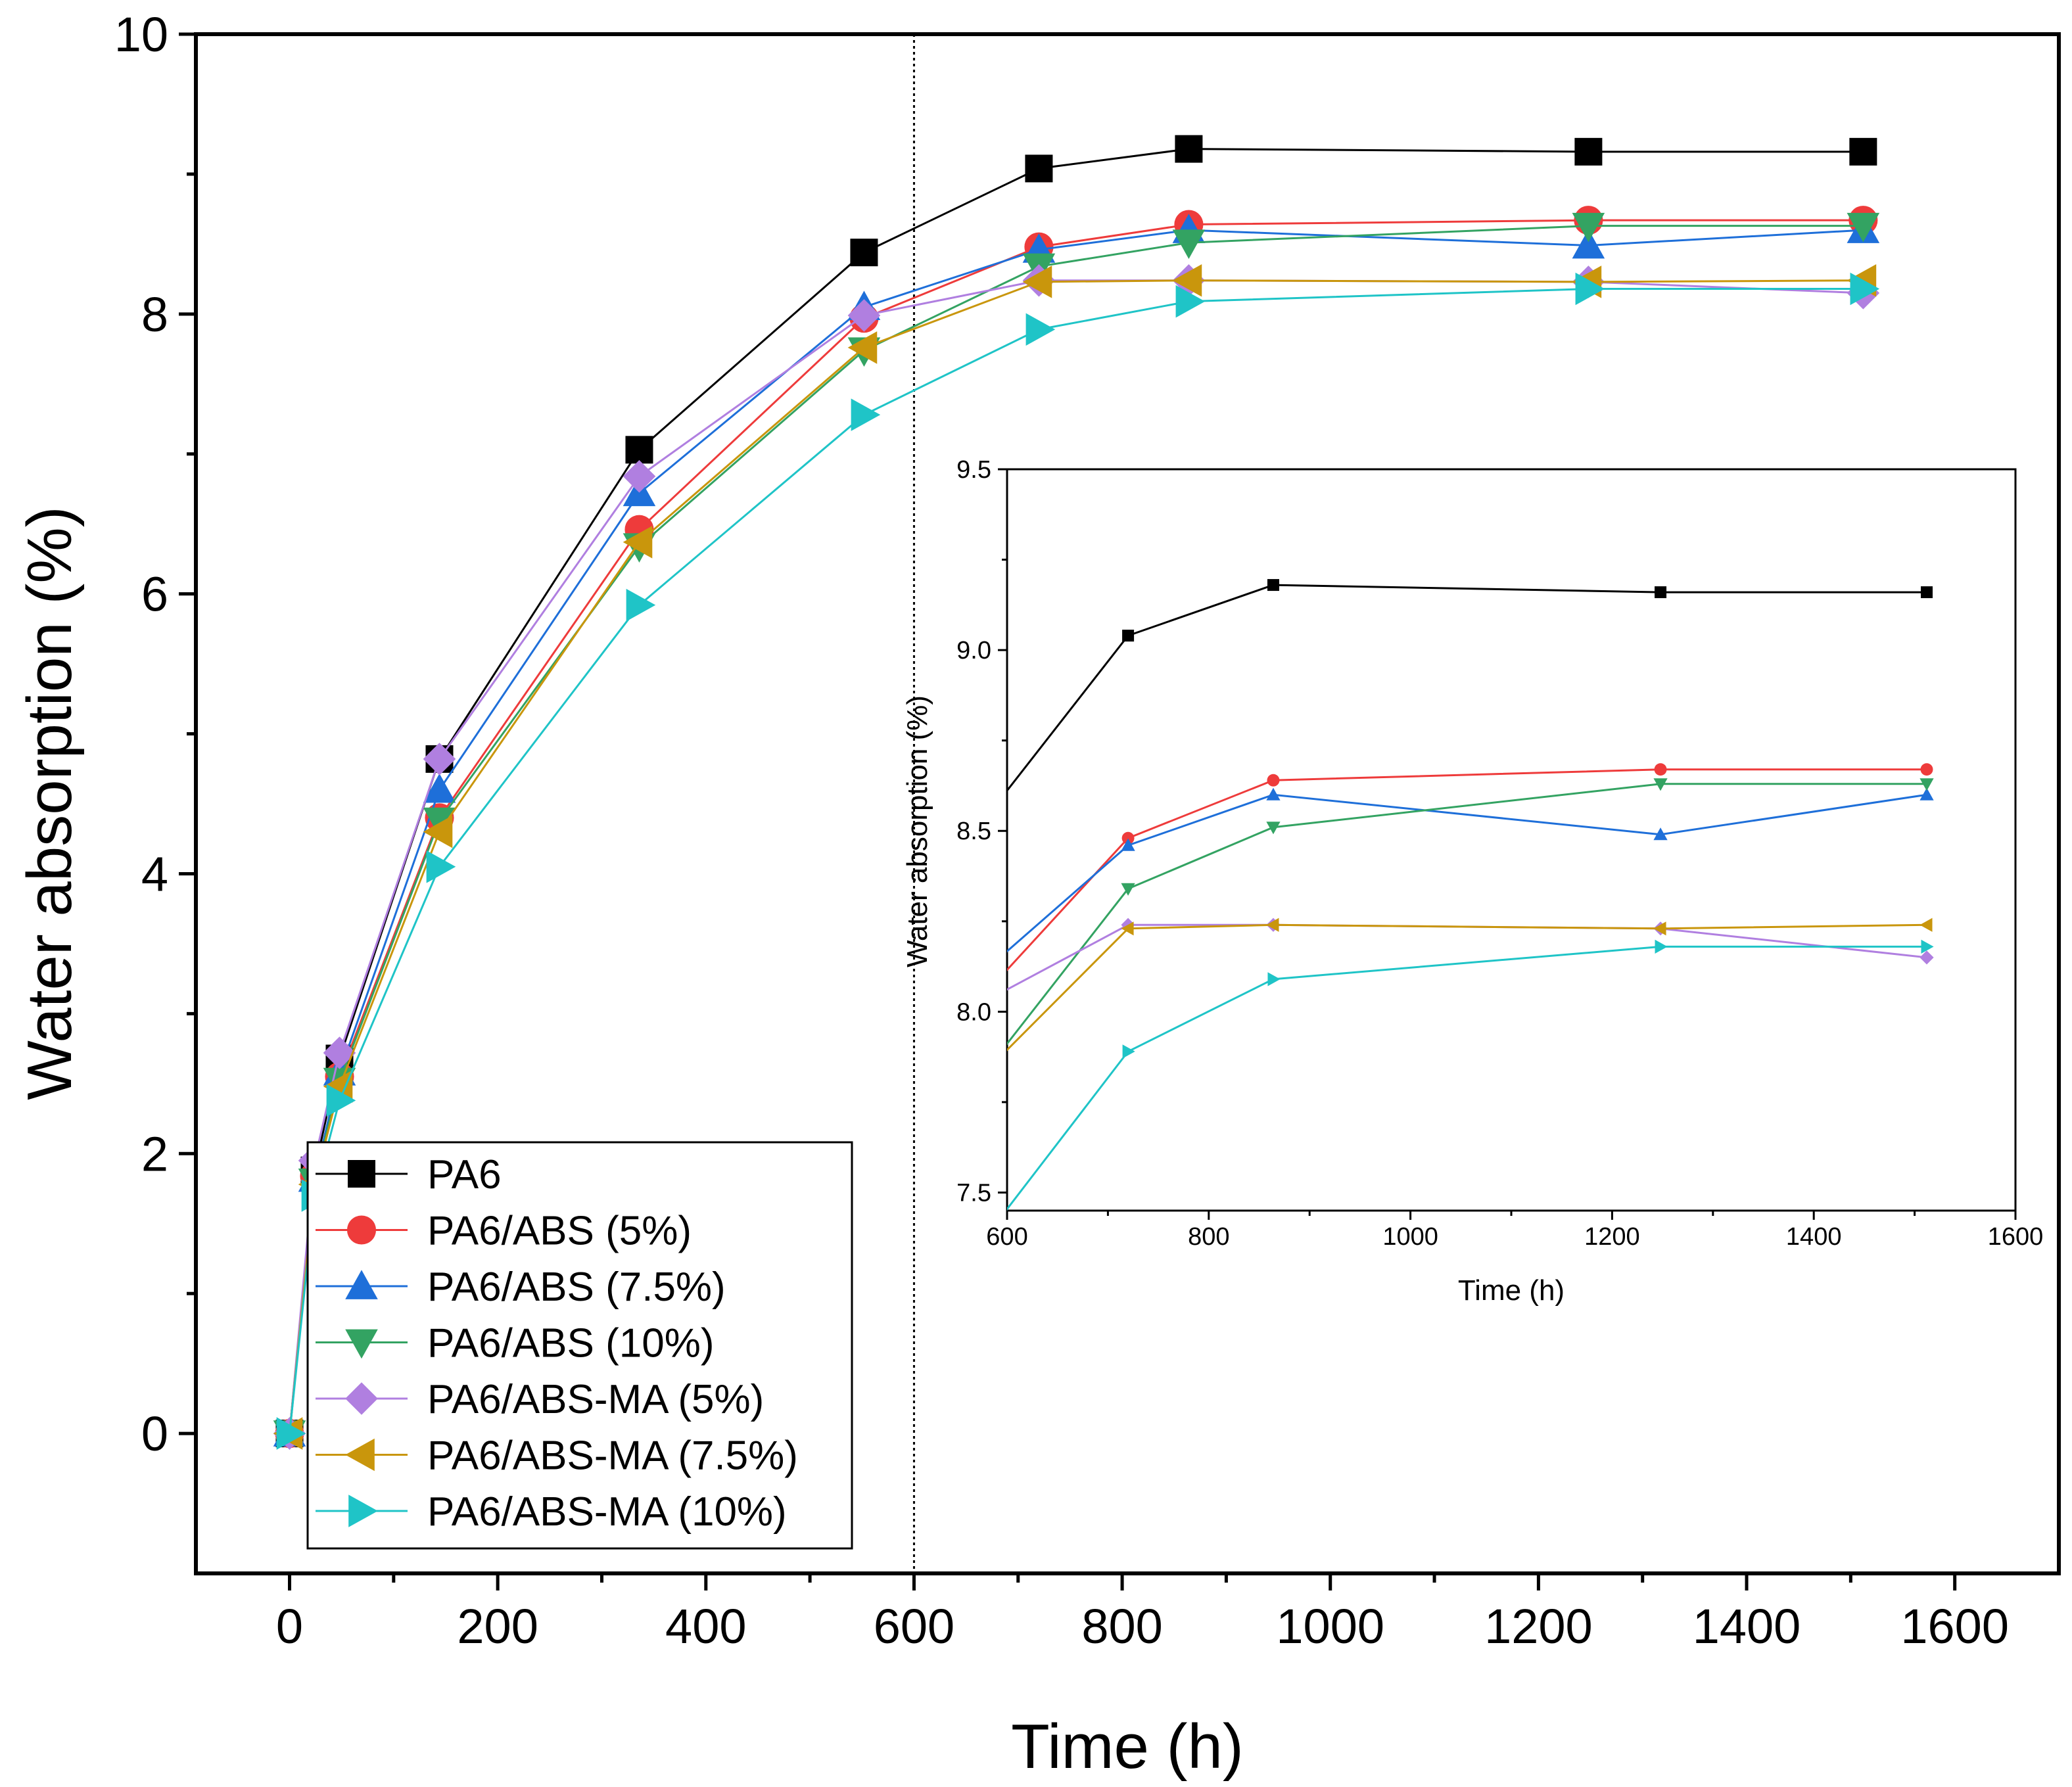 This screenshot has width=2072, height=1787. I want to click on y-tick-label: 7.5, so click(973, 1193).